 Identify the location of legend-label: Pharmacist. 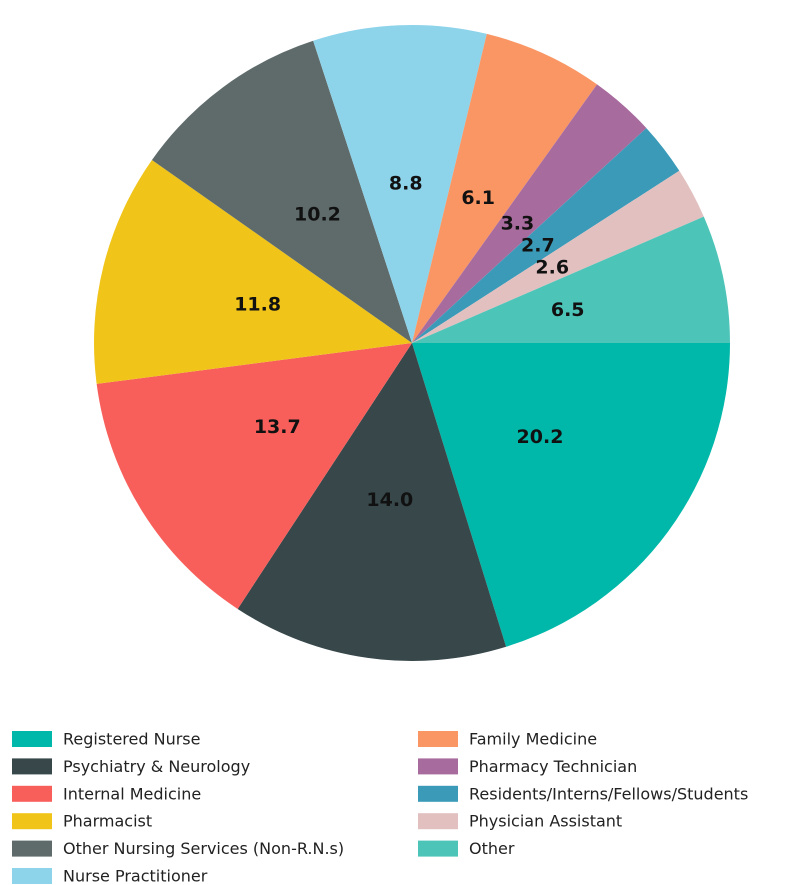
(107, 821).